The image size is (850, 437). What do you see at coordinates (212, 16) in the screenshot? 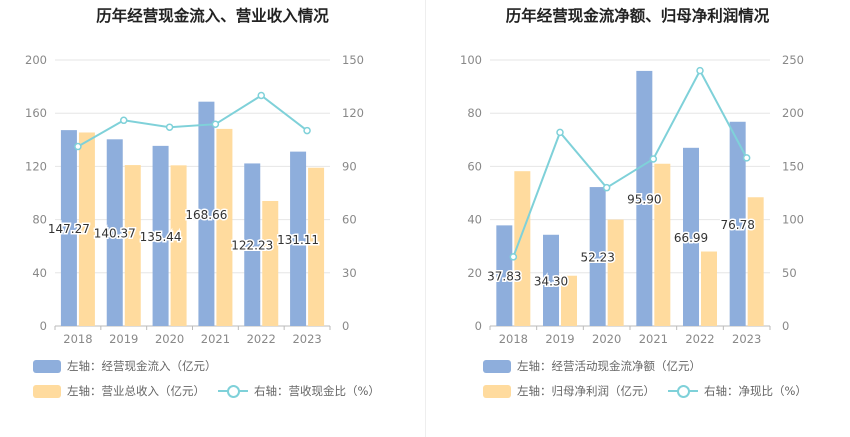
I see `chart-title-1: 历年经营现金流入、营业收入情况` at bounding box center [212, 16].